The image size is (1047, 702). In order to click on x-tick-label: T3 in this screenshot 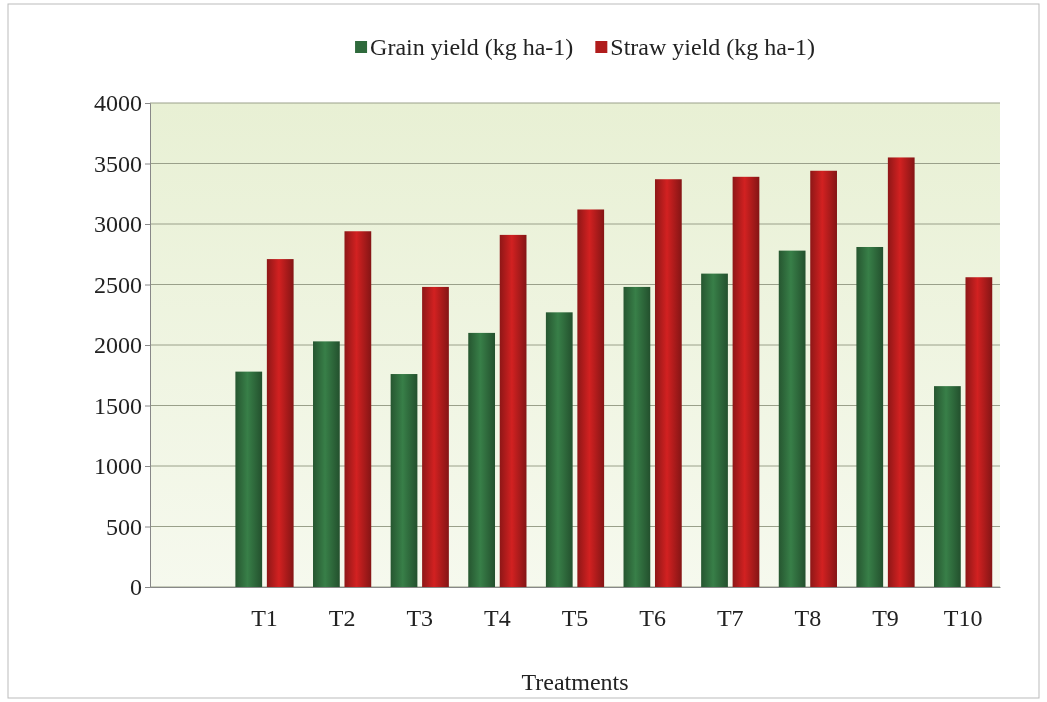, I will do `click(420, 618)`.